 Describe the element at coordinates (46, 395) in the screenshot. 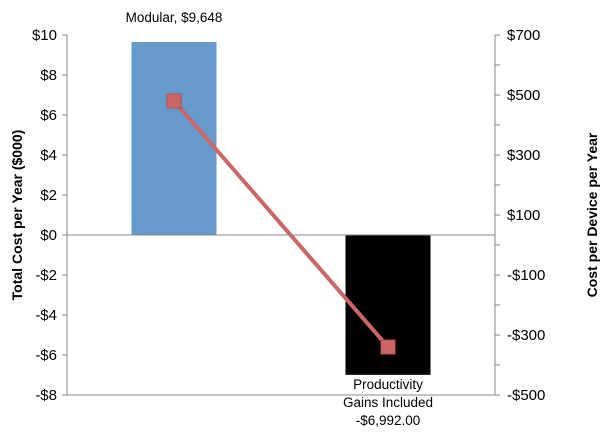

I see `left-tick-label: -$8` at that location.